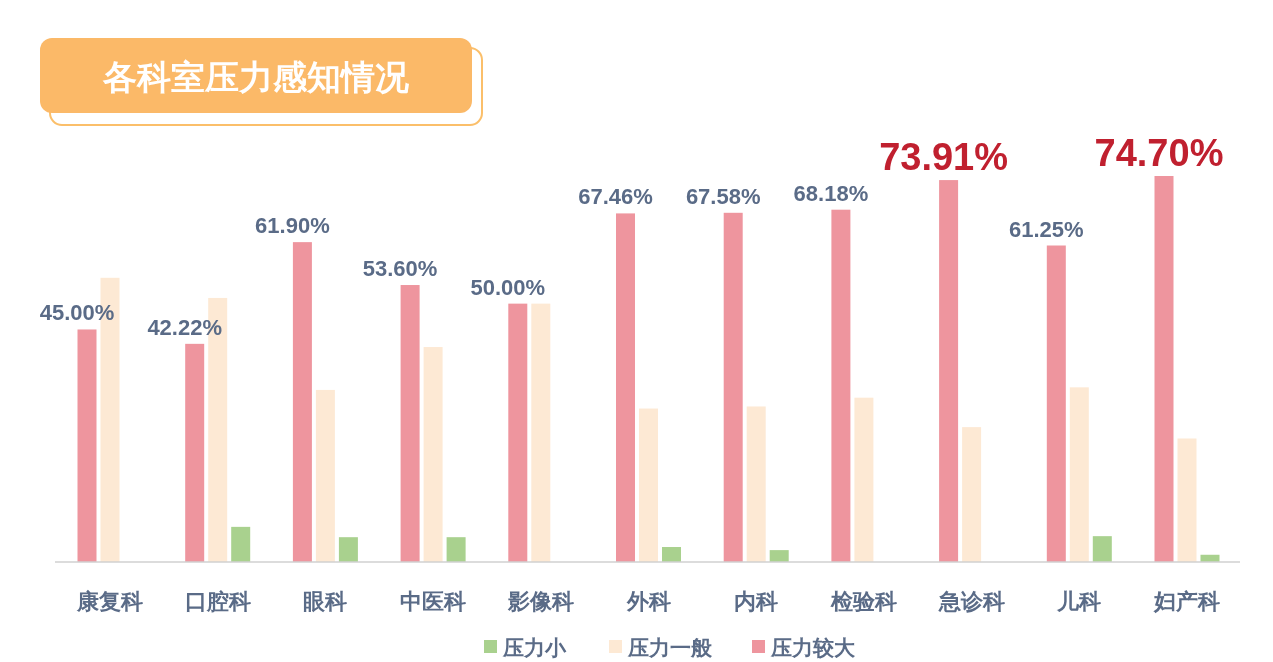 This screenshot has height=662, width=1273. Describe the element at coordinates (723, 196) in the screenshot. I see `data-label: 67.58%` at that location.